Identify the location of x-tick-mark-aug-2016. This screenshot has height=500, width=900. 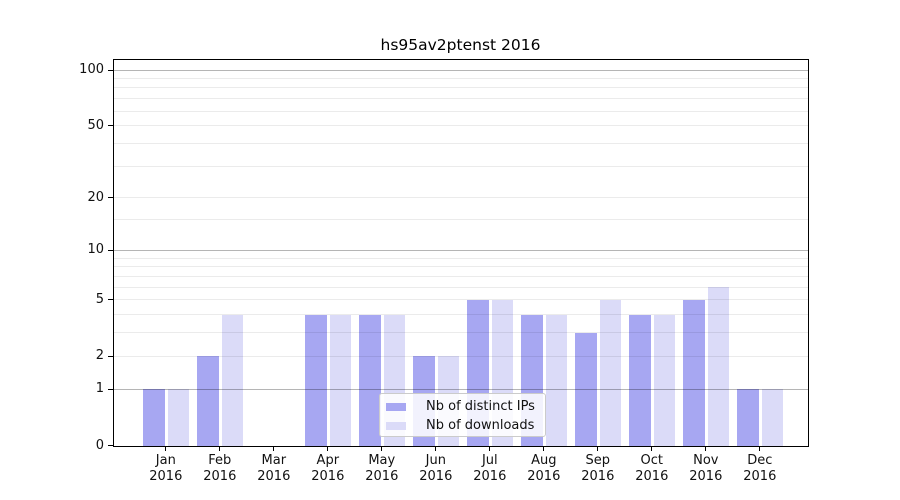
(544, 448).